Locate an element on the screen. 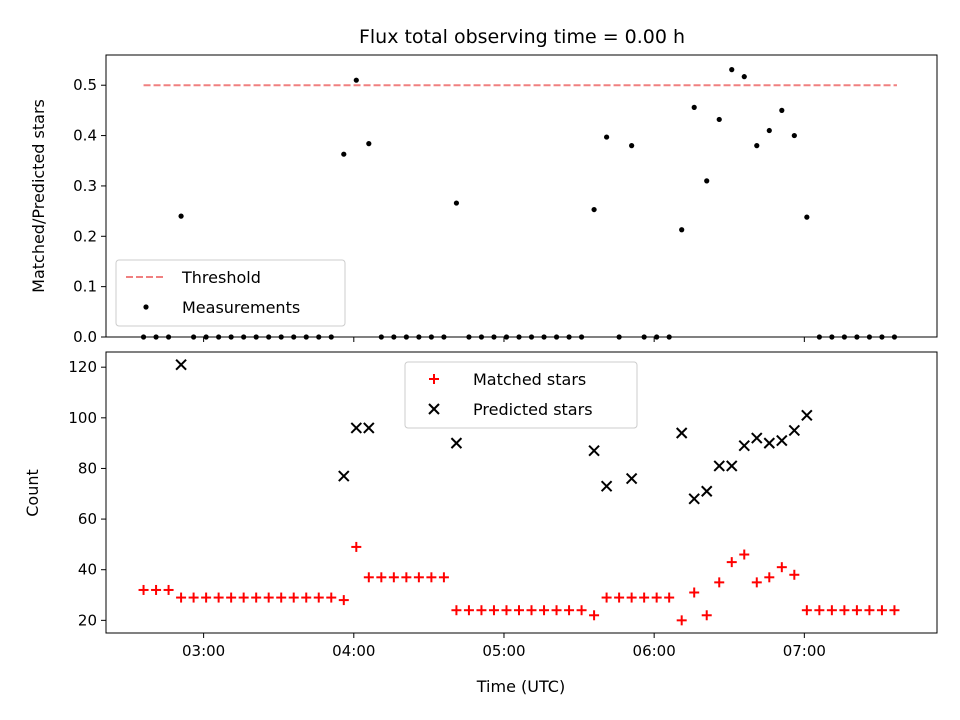 The width and height of the screenshot is (960, 720). top-ytick-label: 0.3 is located at coordinates (85, 186).